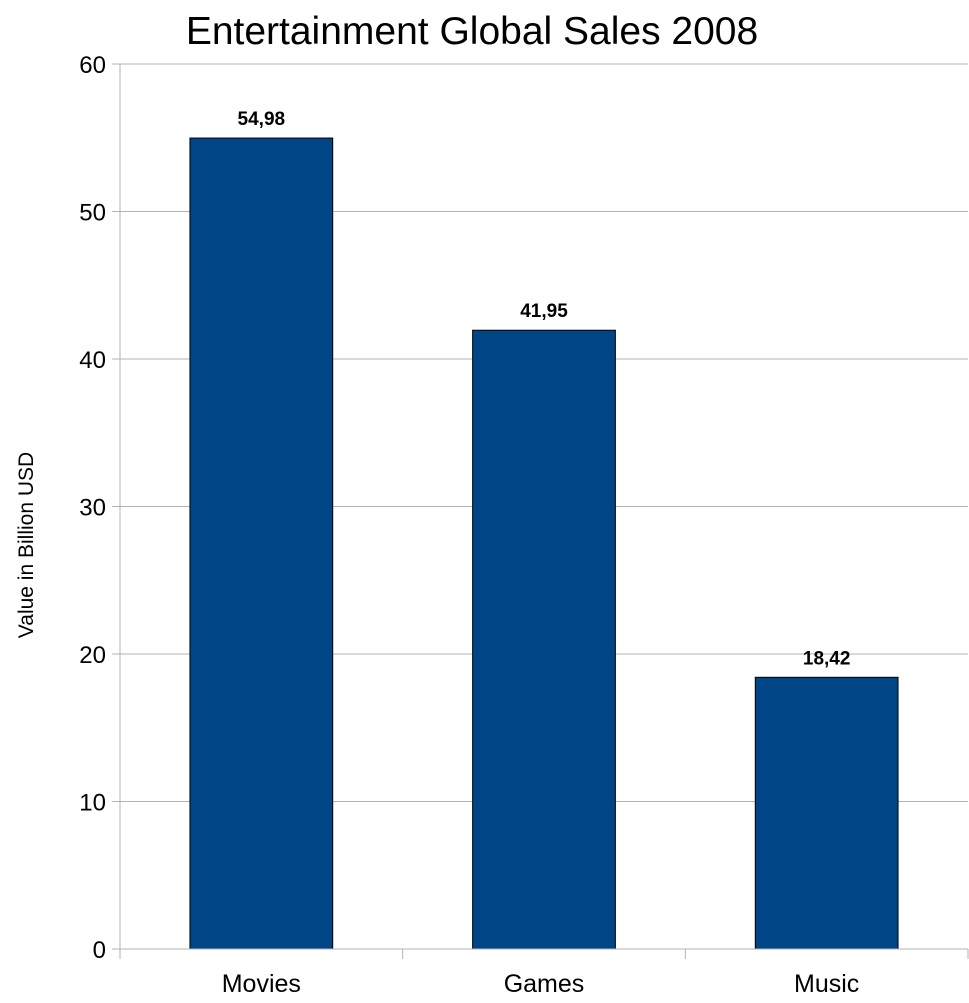  I want to click on x-tick-label: Movies, so click(261, 984).